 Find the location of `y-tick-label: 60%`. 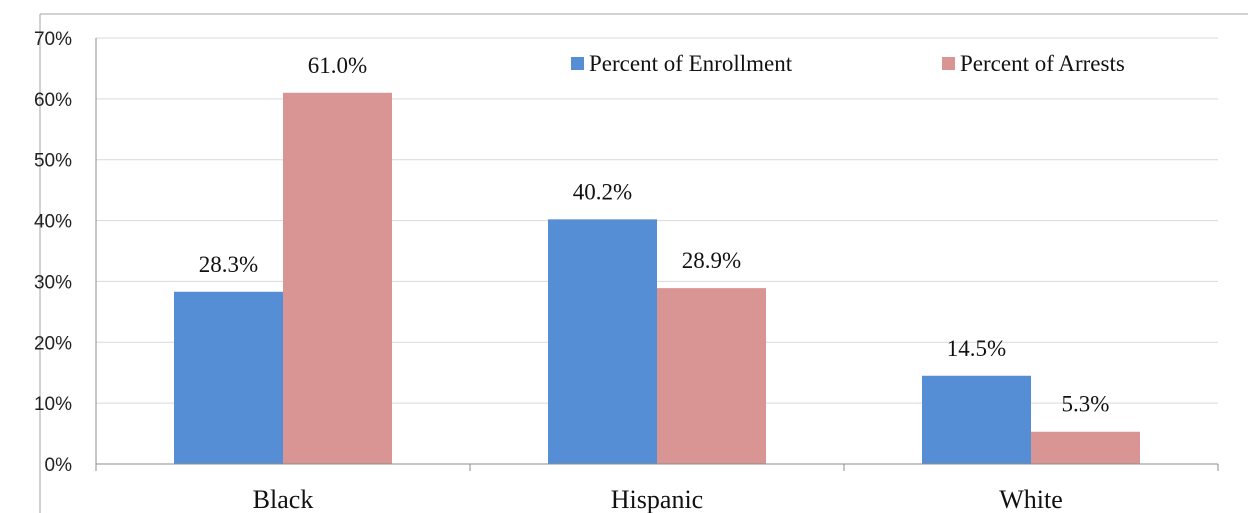

y-tick-label: 60% is located at coordinates (53, 100).